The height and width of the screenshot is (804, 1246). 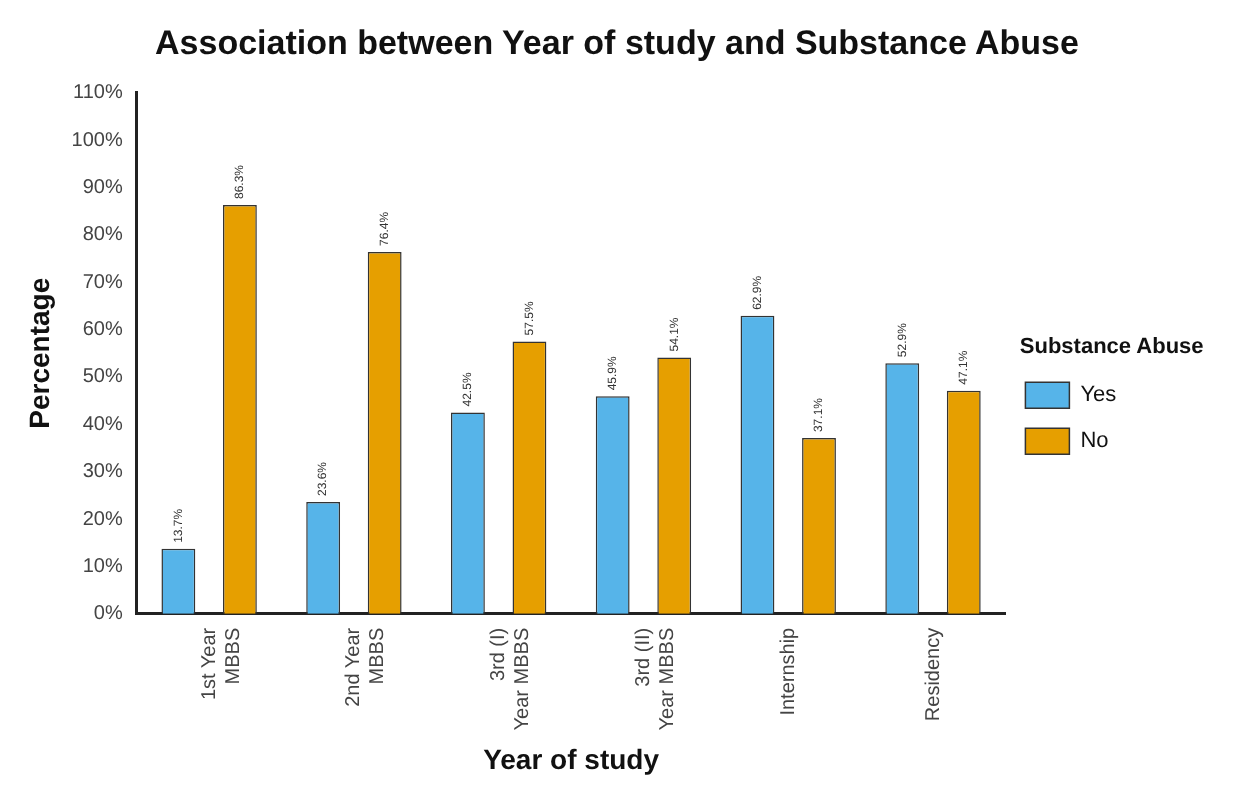 What do you see at coordinates (655, 679) in the screenshot?
I see `x-tick-label: 3rd (II) Year MBBS` at bounding box center [655, 679].